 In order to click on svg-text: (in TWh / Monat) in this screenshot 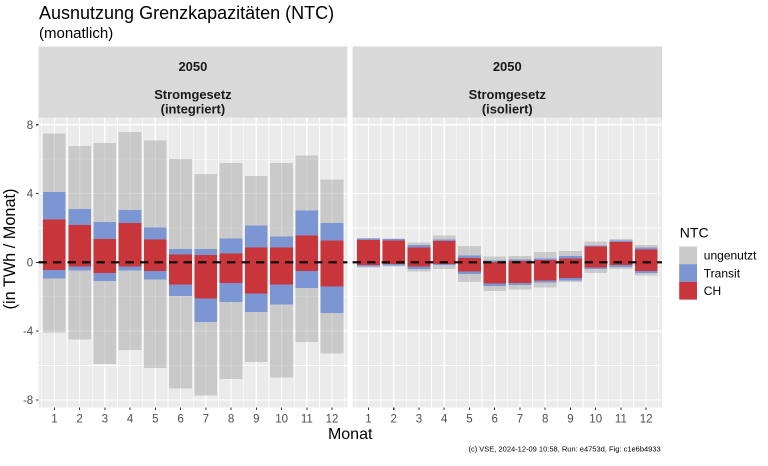, I will do `click(10, 249)`.